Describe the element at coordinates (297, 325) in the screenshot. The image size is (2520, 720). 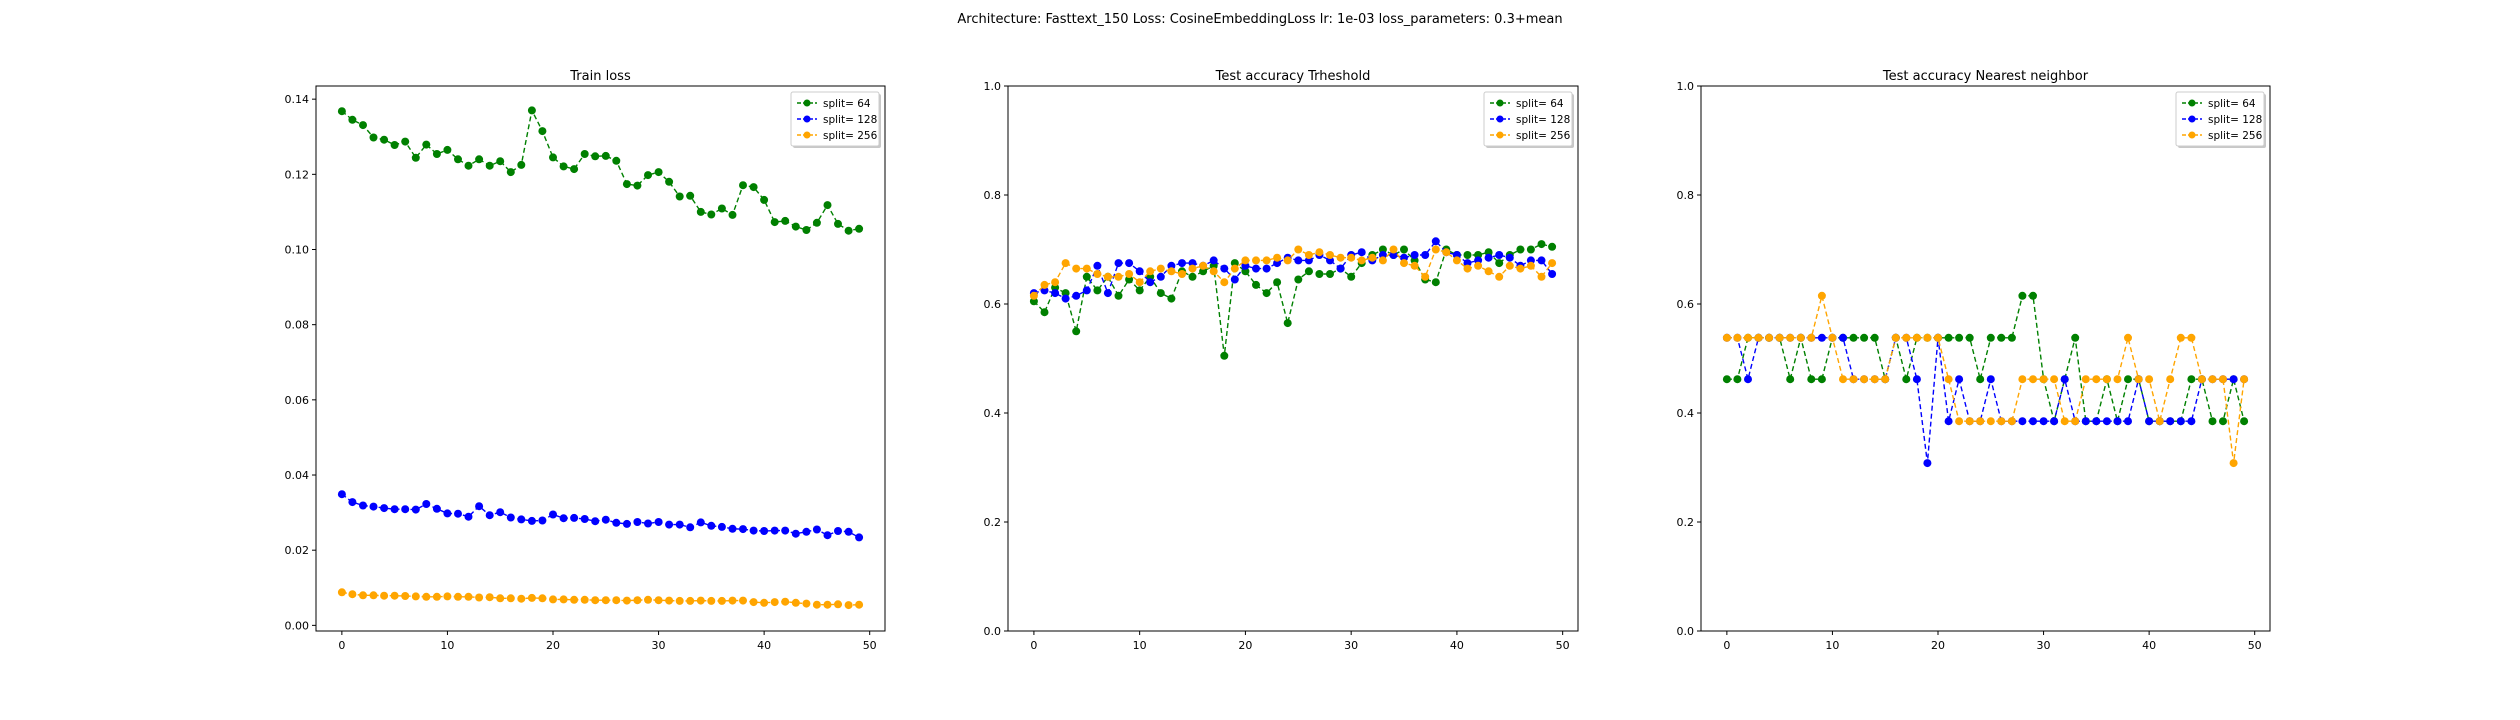
I see `y-tick-label: 0.08` at that location.